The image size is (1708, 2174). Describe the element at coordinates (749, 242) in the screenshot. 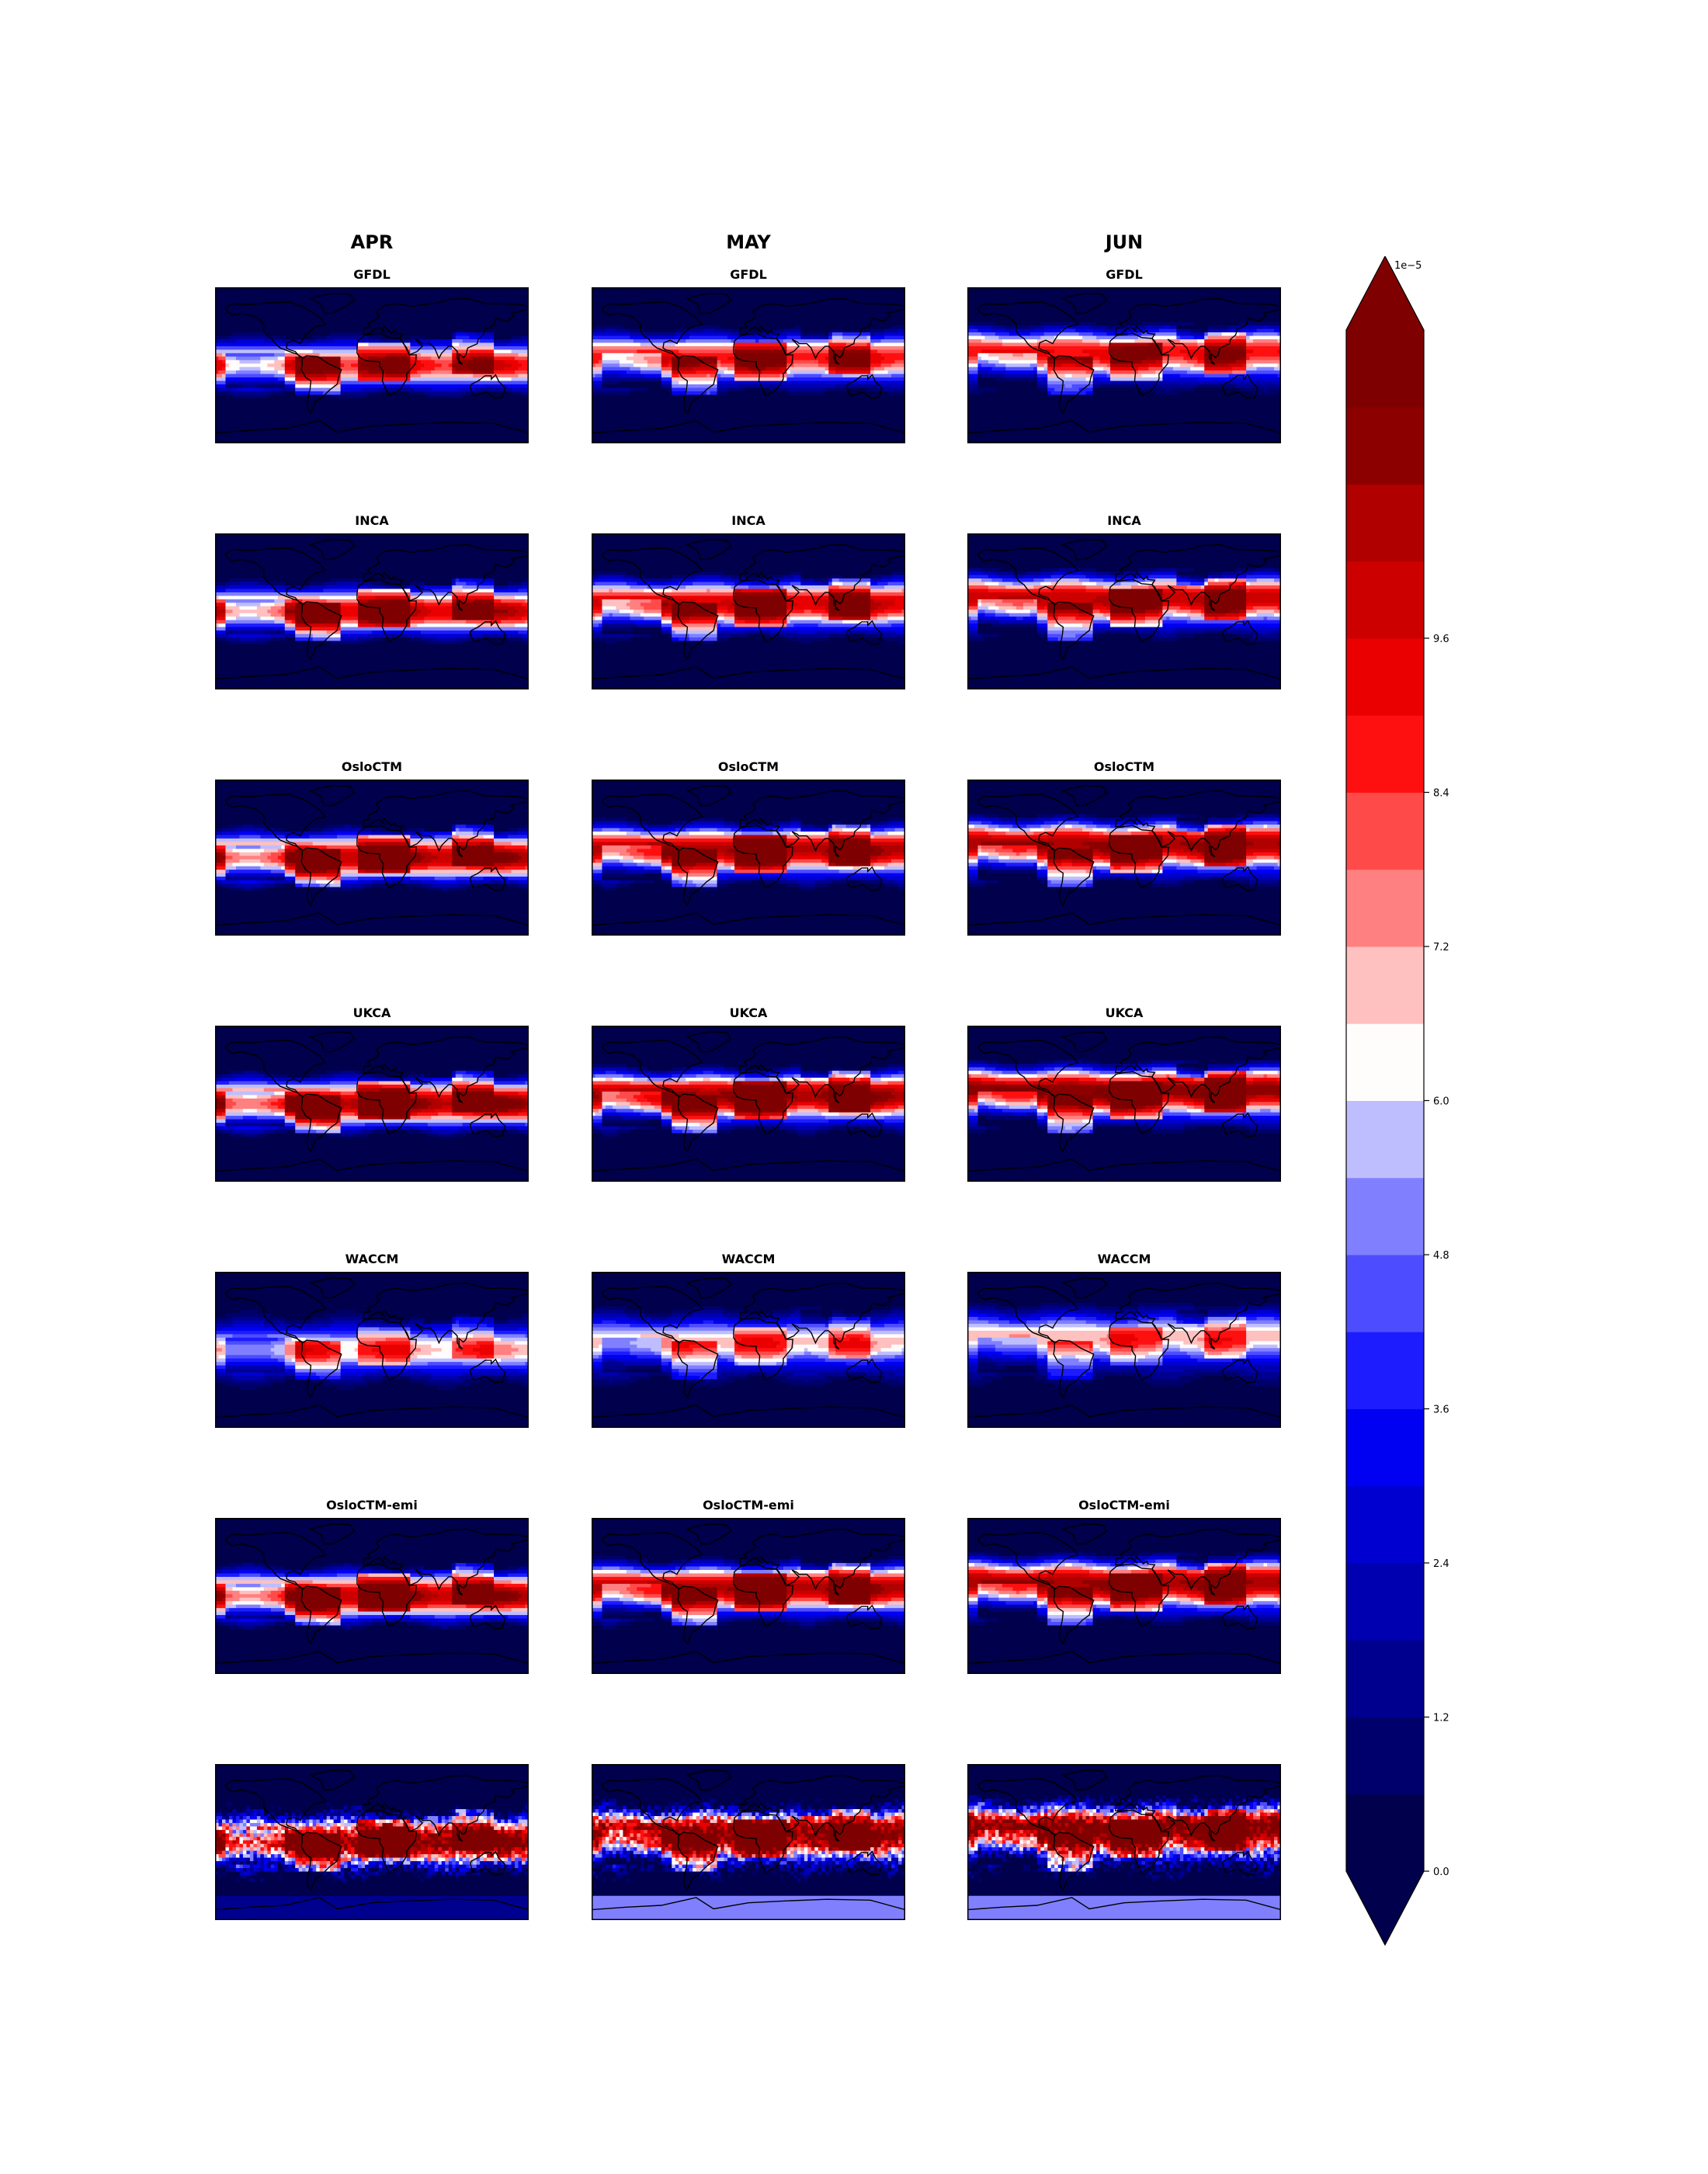

I see `column-title-may: MAY` at that location.